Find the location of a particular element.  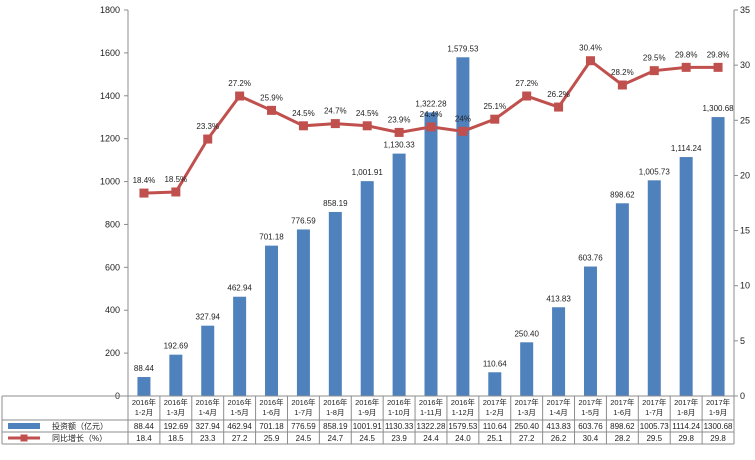

table-bar-value: 462.94 is located at coordinates (239, 426).